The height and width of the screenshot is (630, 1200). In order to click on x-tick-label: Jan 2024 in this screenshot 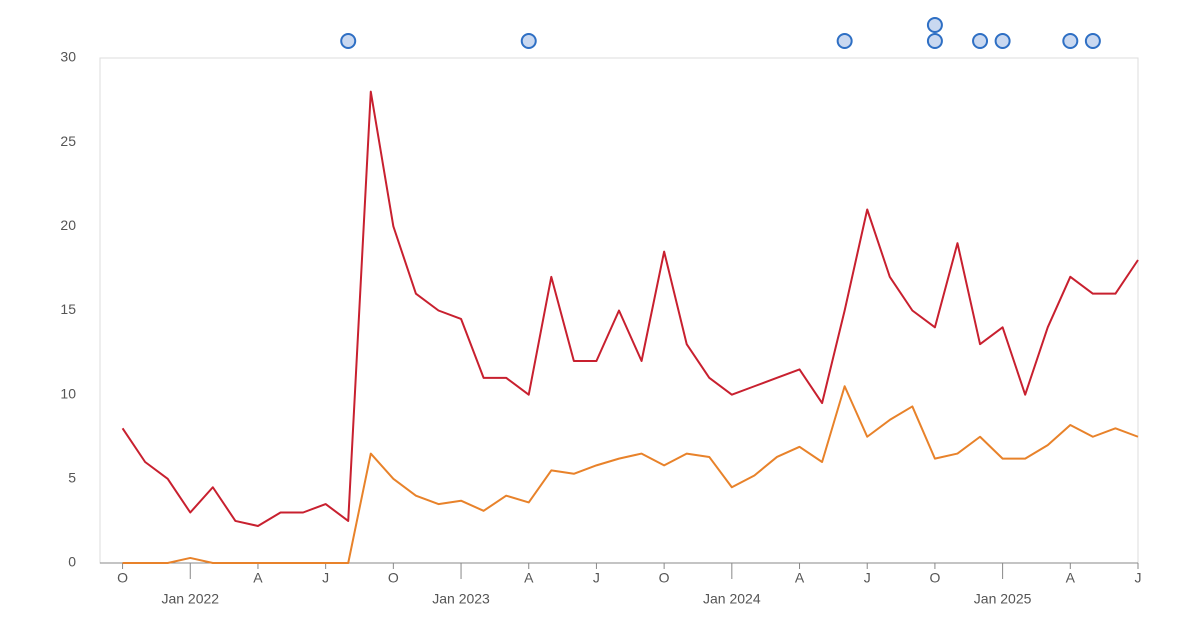, I will do `click(732, 599)`.